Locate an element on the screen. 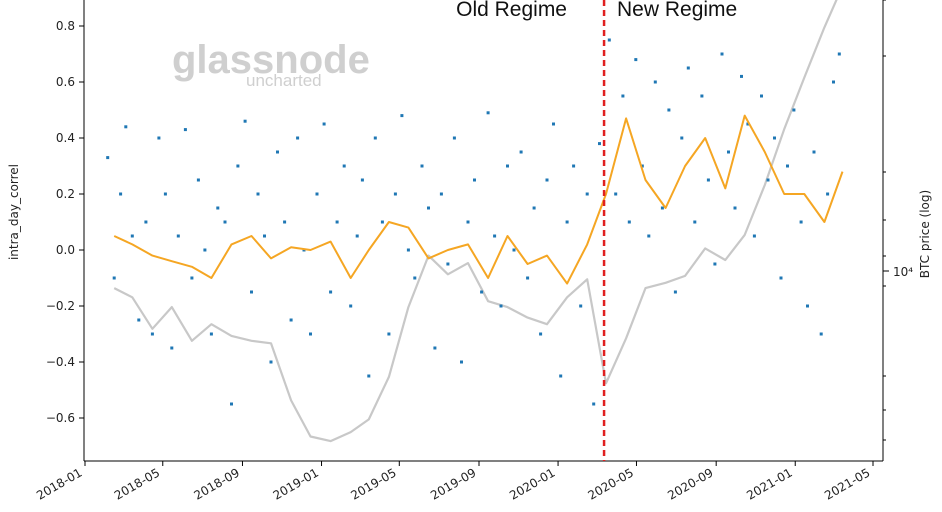 The width and height of the screenshot is (942, 512). old-regime-label: Old Regime is located at coordinates (511, 10).